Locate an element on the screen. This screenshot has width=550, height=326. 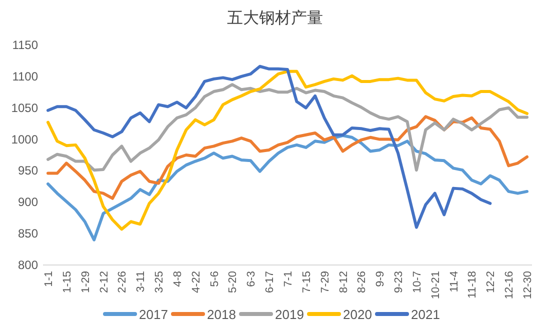
x-tick-label: 9-9 is located at coordinates (380, 279).